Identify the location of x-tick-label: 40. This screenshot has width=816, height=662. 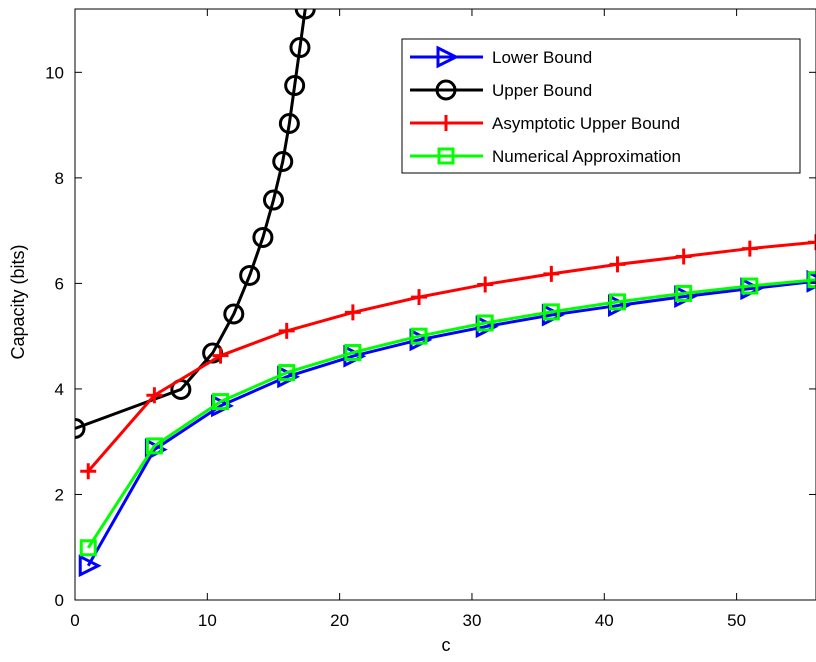
(604, 620).